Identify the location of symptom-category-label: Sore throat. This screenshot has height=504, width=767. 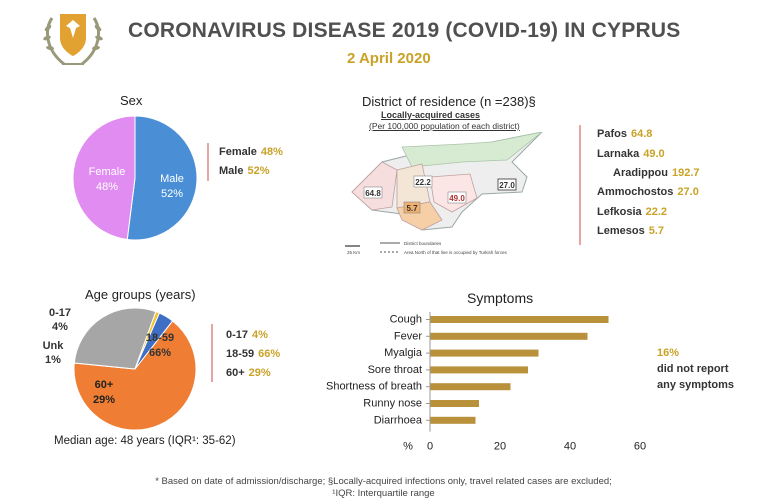
(395, 370).